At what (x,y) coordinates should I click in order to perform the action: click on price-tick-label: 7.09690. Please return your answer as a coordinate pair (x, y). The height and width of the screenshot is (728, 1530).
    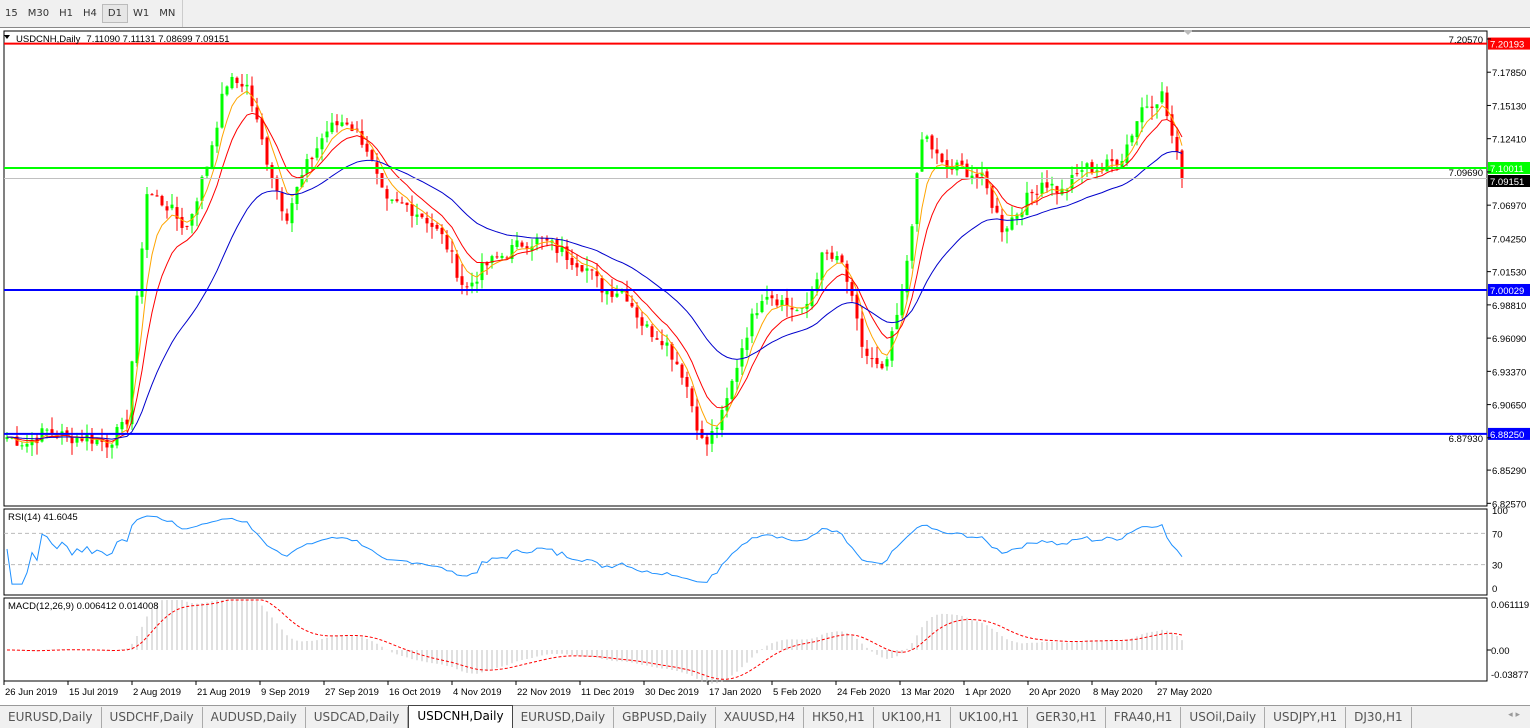
    Looking at the image, I should click on (1466, 173).